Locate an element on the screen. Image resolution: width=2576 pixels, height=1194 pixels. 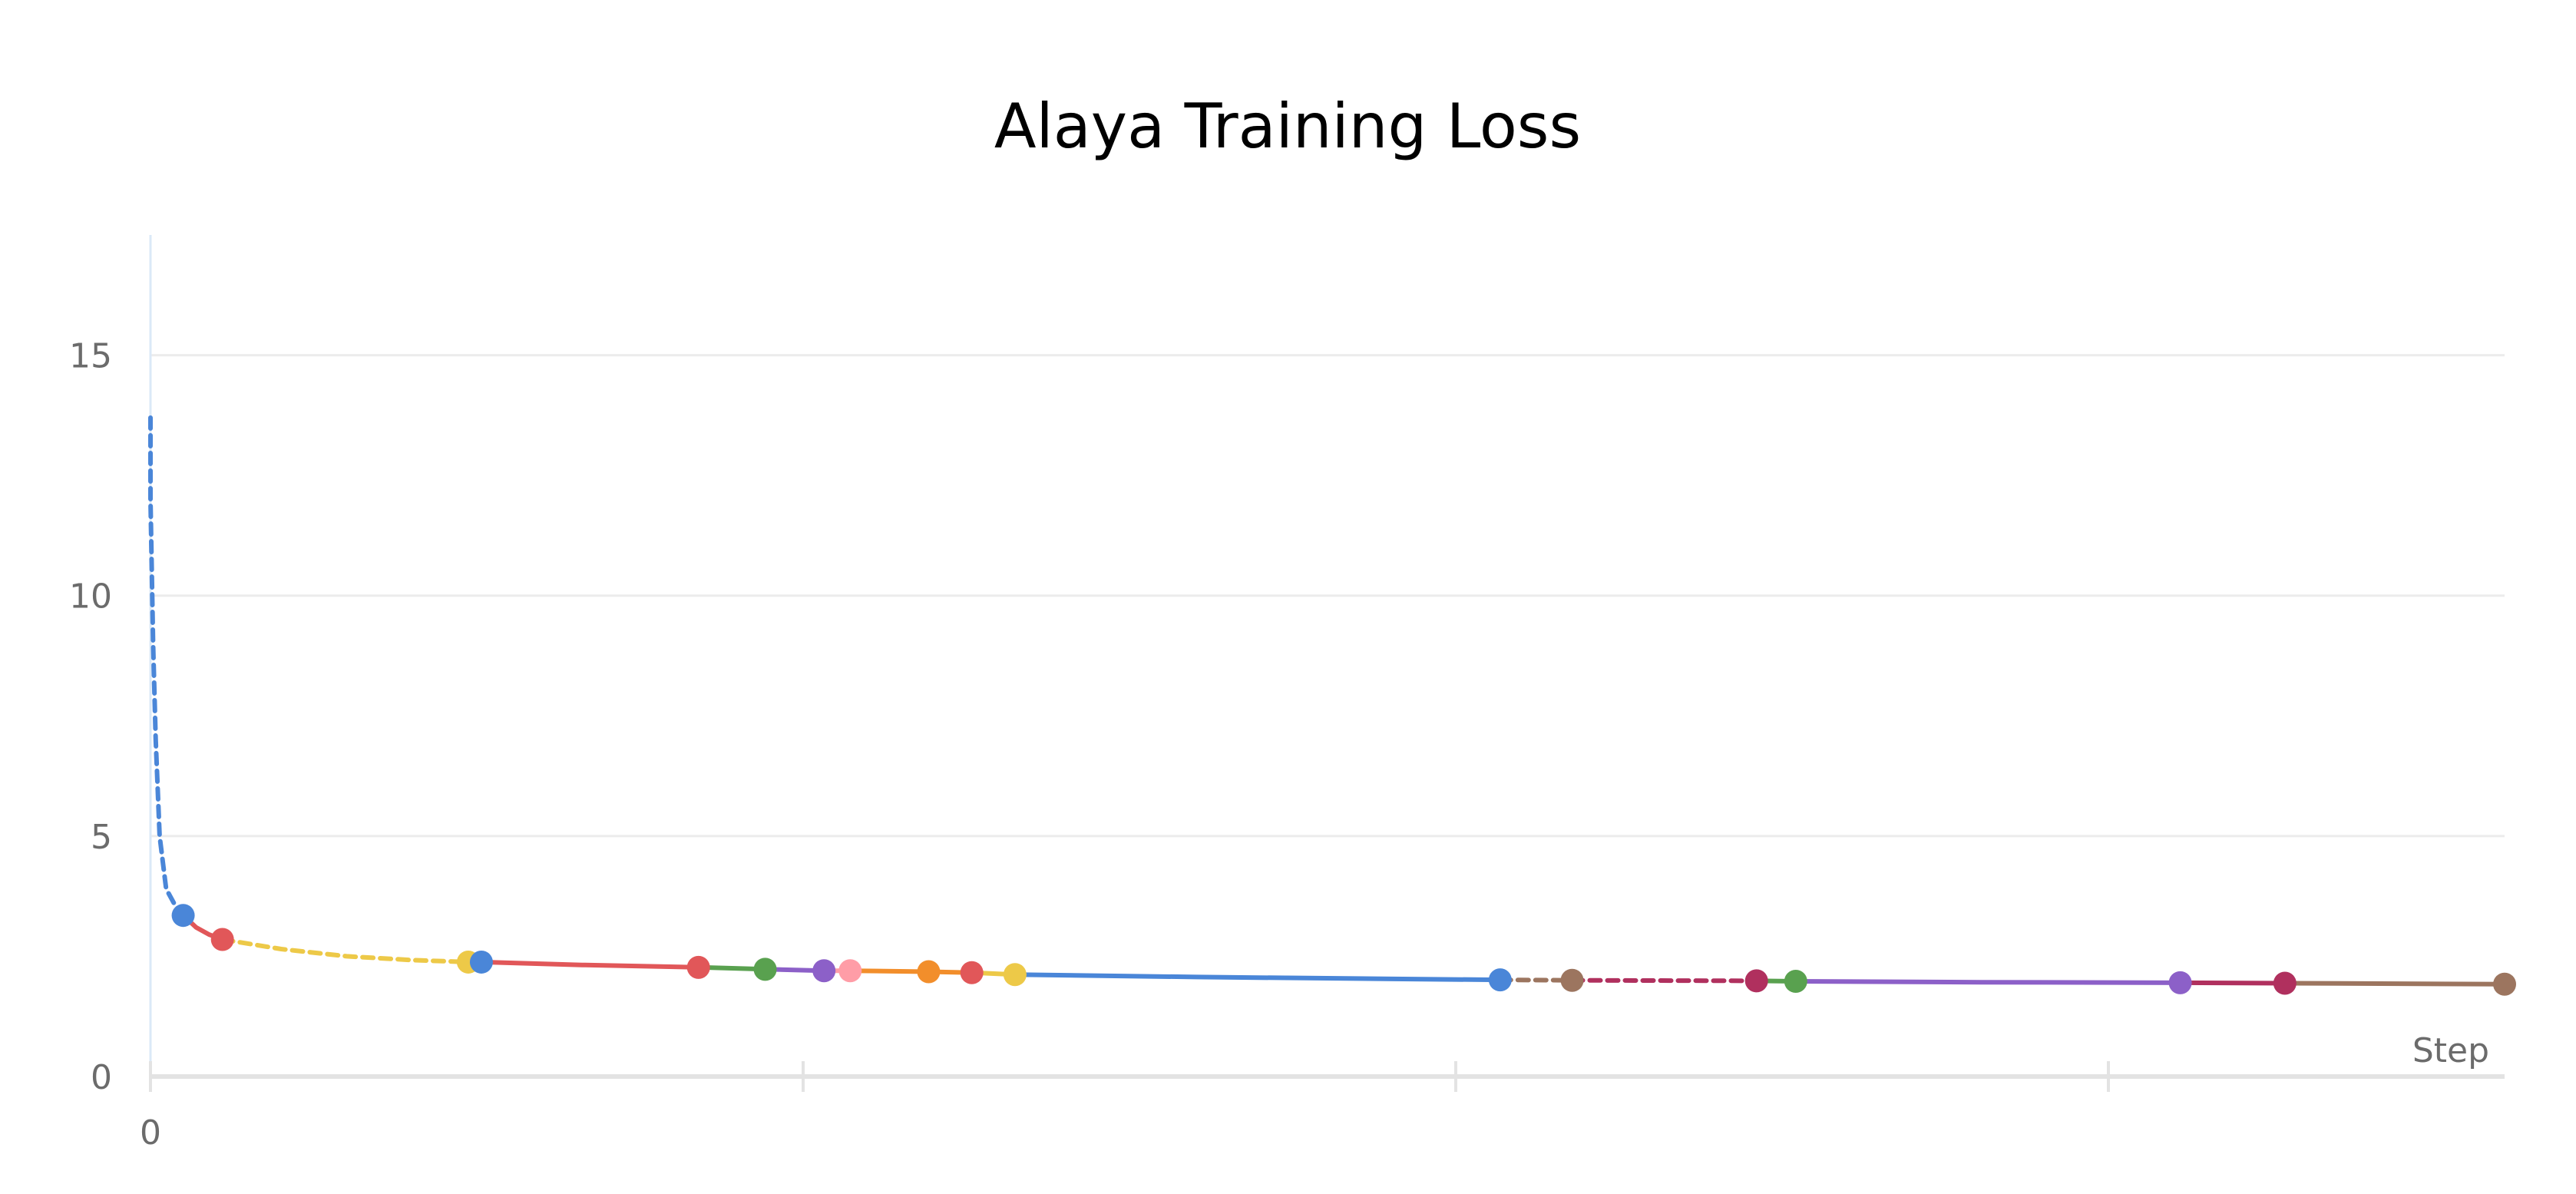
y-tick-label: 0 is located at coordinates (102, 1078).